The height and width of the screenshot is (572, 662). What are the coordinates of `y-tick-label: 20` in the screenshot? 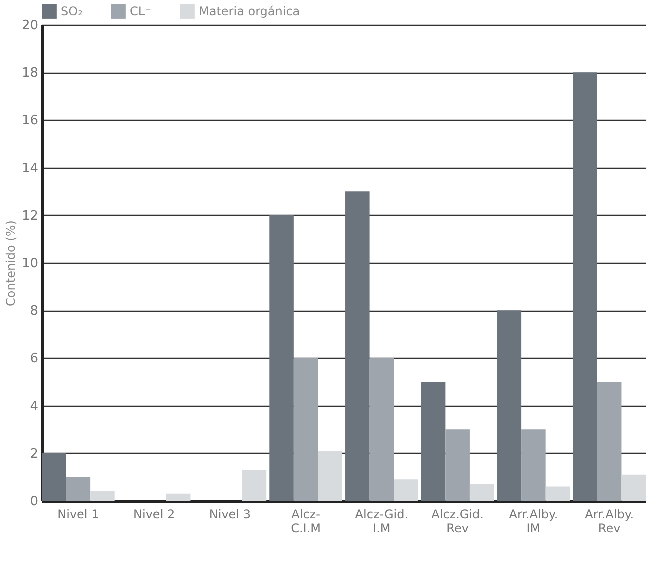 It's located at (30, 26).